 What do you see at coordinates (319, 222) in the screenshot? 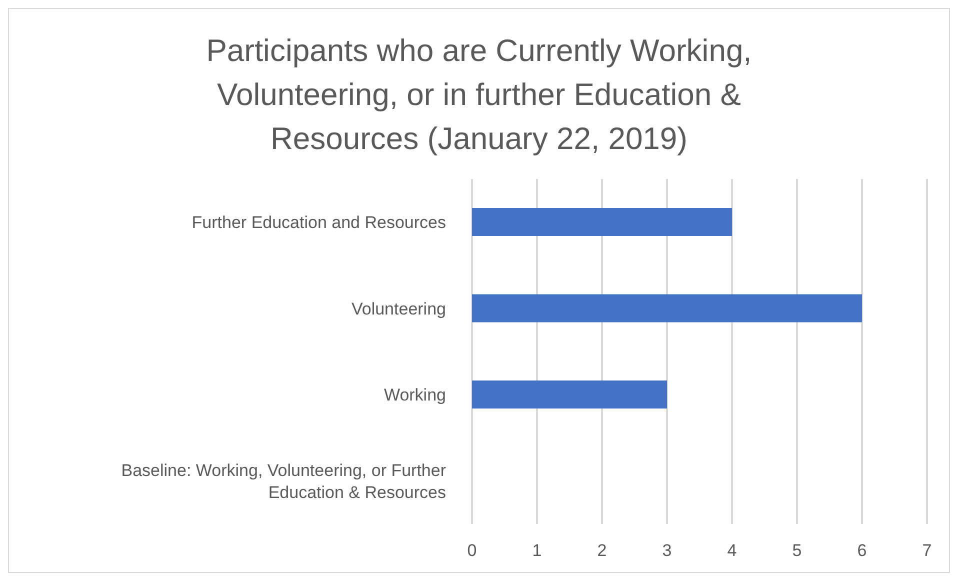
I see `y-tick-label: Further Education and Resources` at bounding box center [319, 222].